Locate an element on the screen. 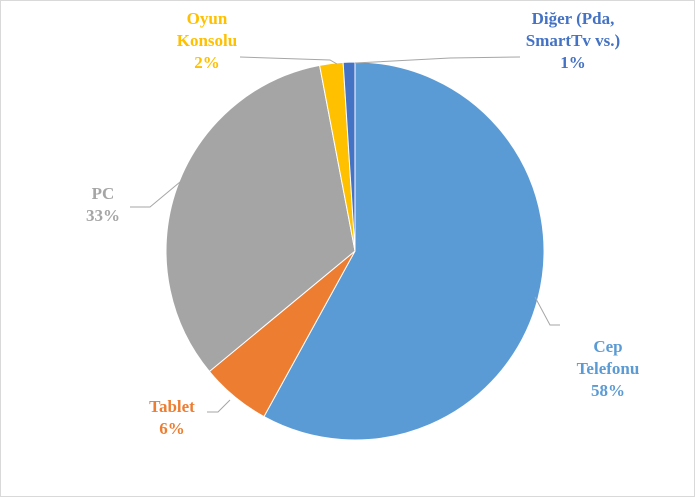 The width and height of the screenshot is (695, 497). pie-slice is located at coordinates (349, 156).